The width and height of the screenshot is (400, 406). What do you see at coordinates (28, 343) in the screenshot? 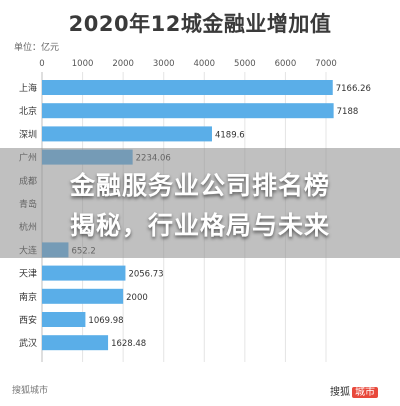
I see `category-label: 武汉` at bounding box center [28, 343].